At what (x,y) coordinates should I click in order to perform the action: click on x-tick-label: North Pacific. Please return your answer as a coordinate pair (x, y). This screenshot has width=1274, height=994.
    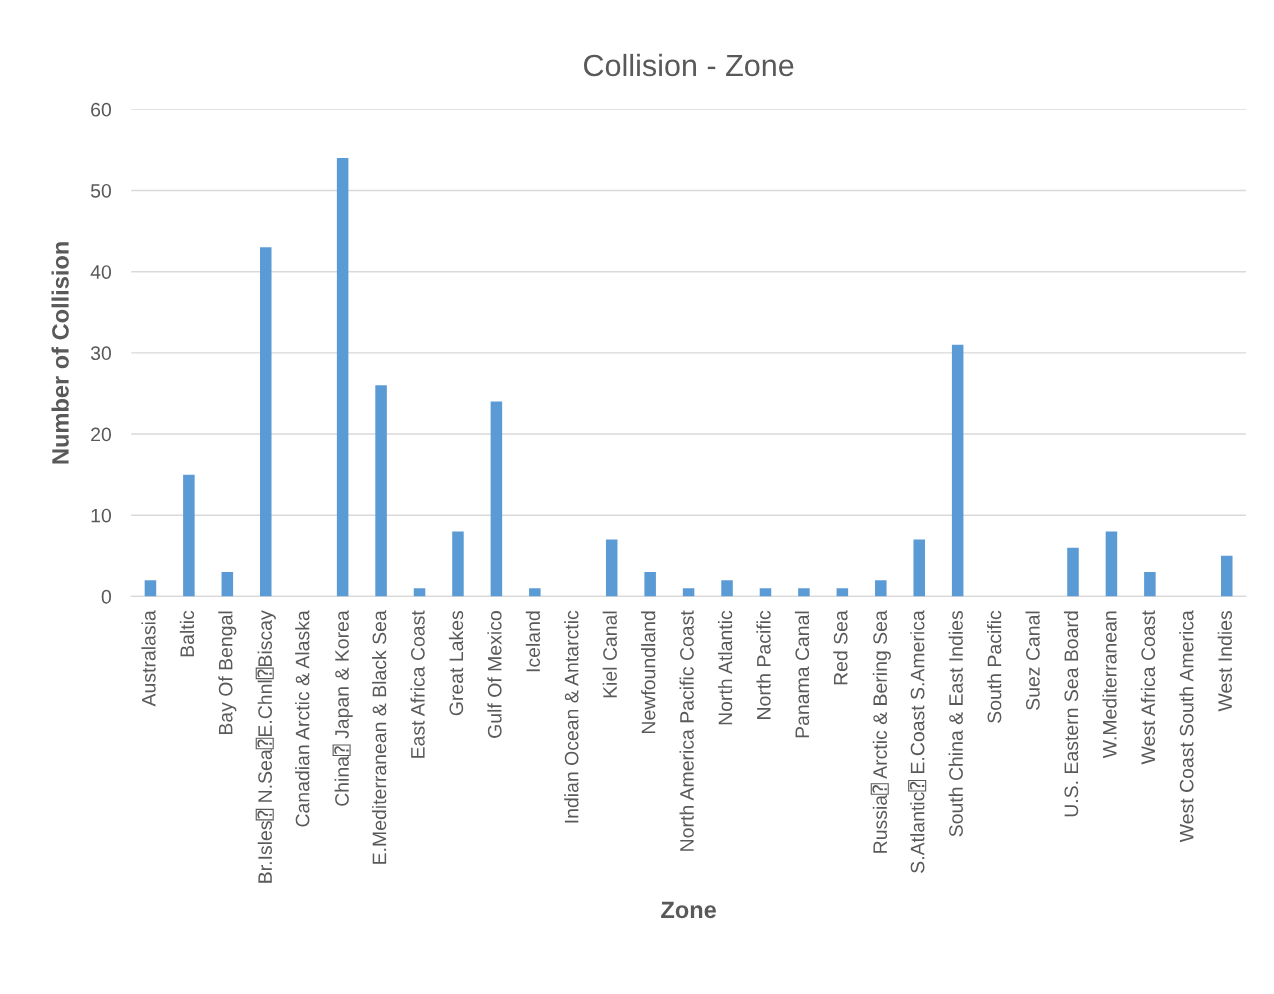
    Looking at the image, I should click on (763, 664).